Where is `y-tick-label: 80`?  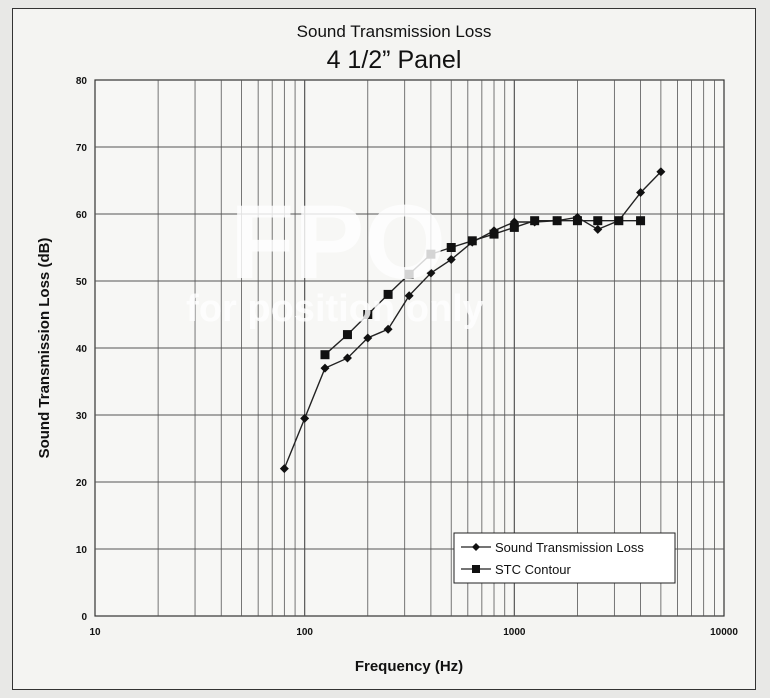
y-tick-label: 80 is located at coordinates (82, 81).